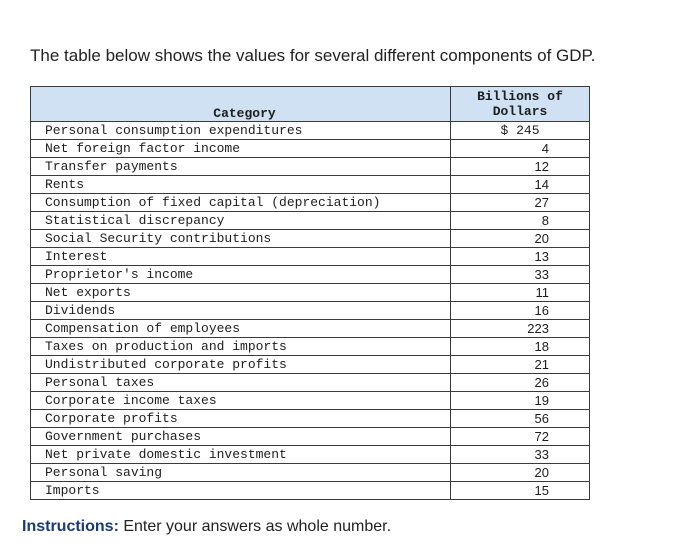 This screenshot has width=700, height=551. What do you see at coordinates (520, 328) in the screenshot?
I see `value-cell: 223` at bounding box center [520, 328].